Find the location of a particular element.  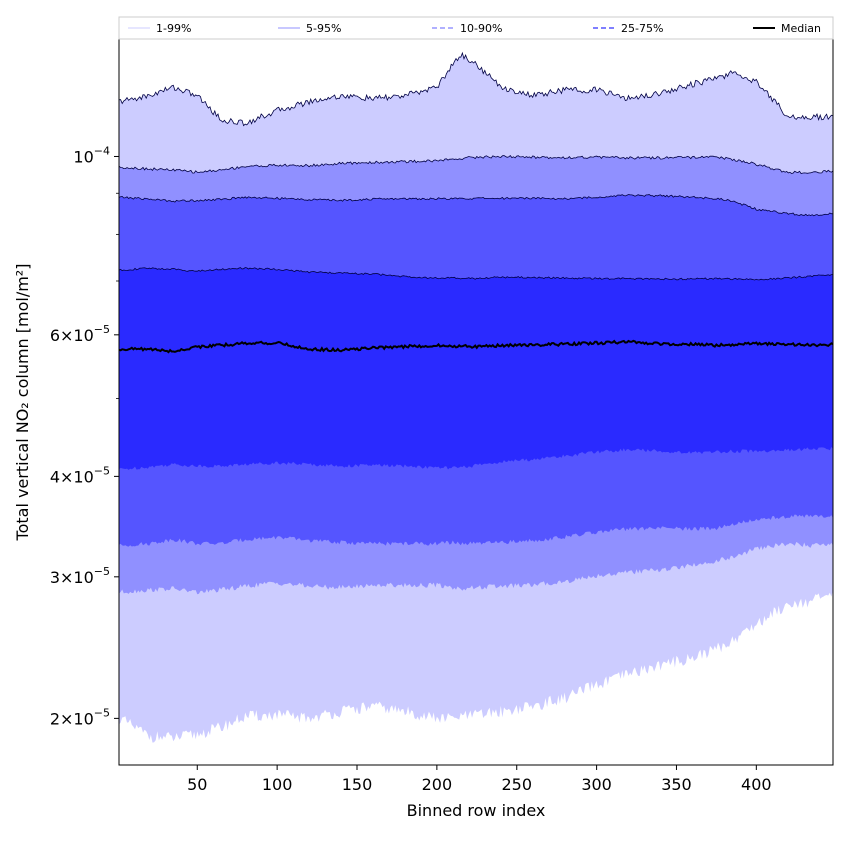

band-upper-edge-1-99pct is located at coordinates (476, 89).